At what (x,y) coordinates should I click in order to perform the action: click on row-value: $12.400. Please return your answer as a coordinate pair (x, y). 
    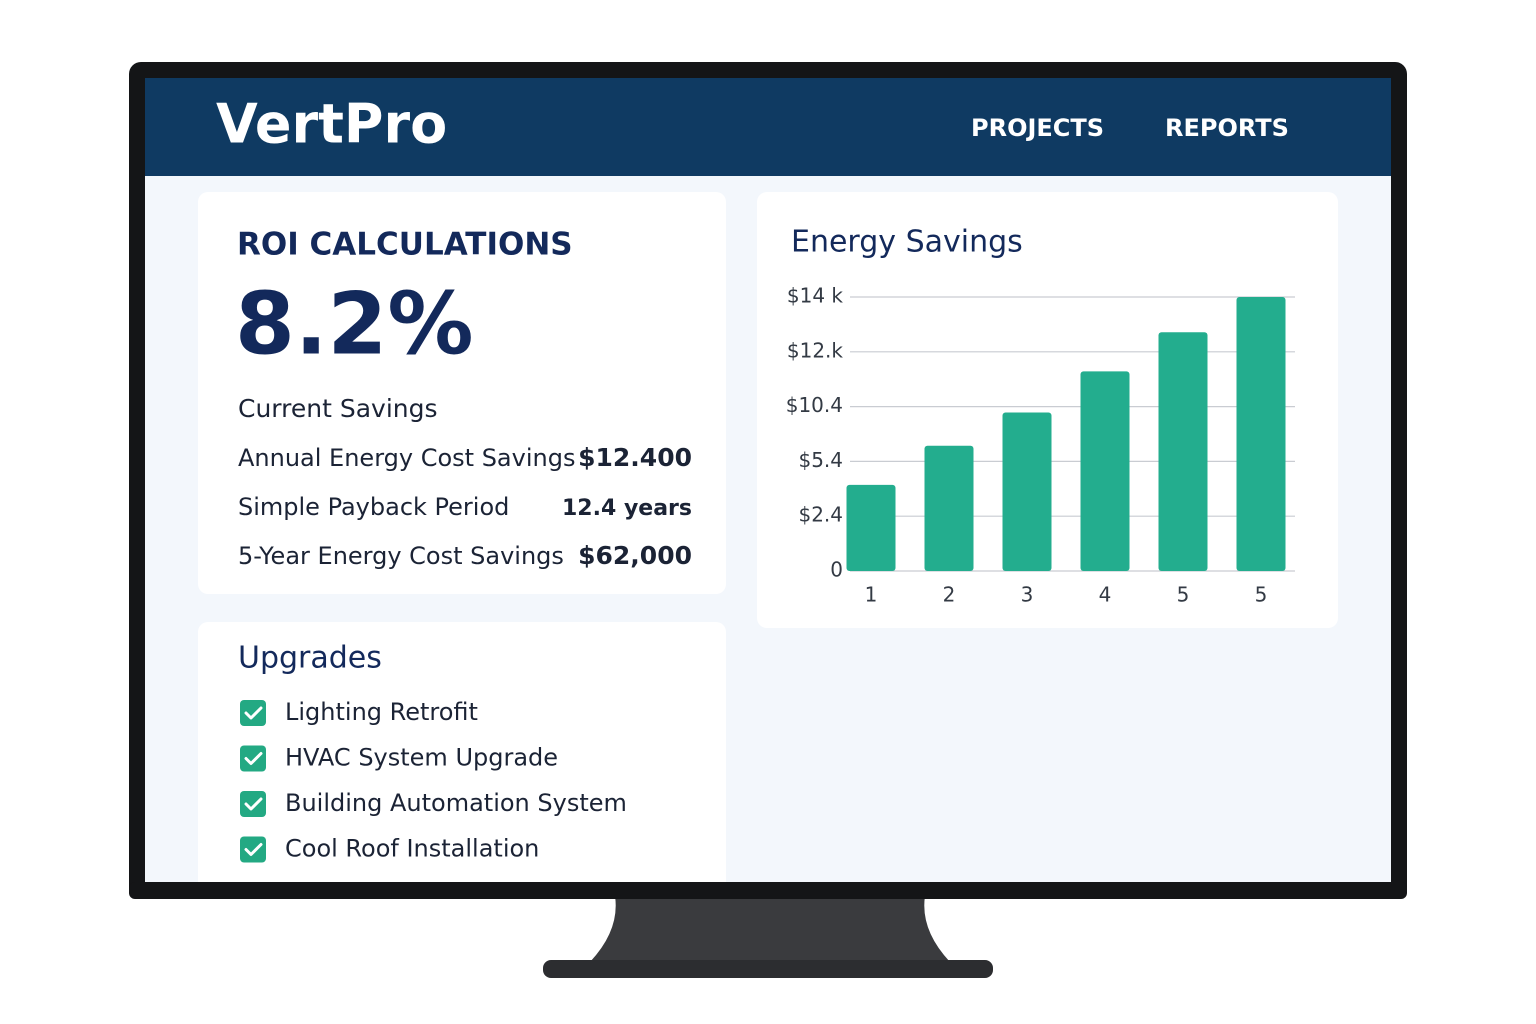
    Looking at the image, I should click on (635, 457).